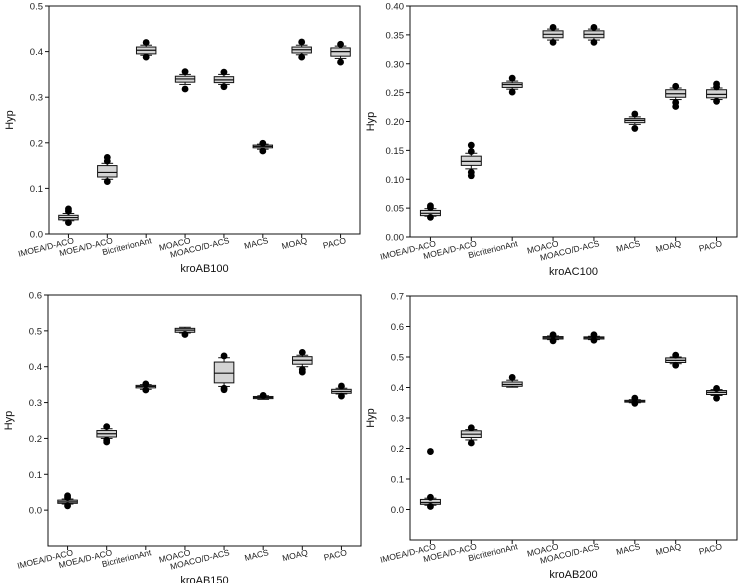 Image resolution: width=751 pixels, height=583 pixels. I want to click on x-axis-title: kroAB100, so click(204, 269).